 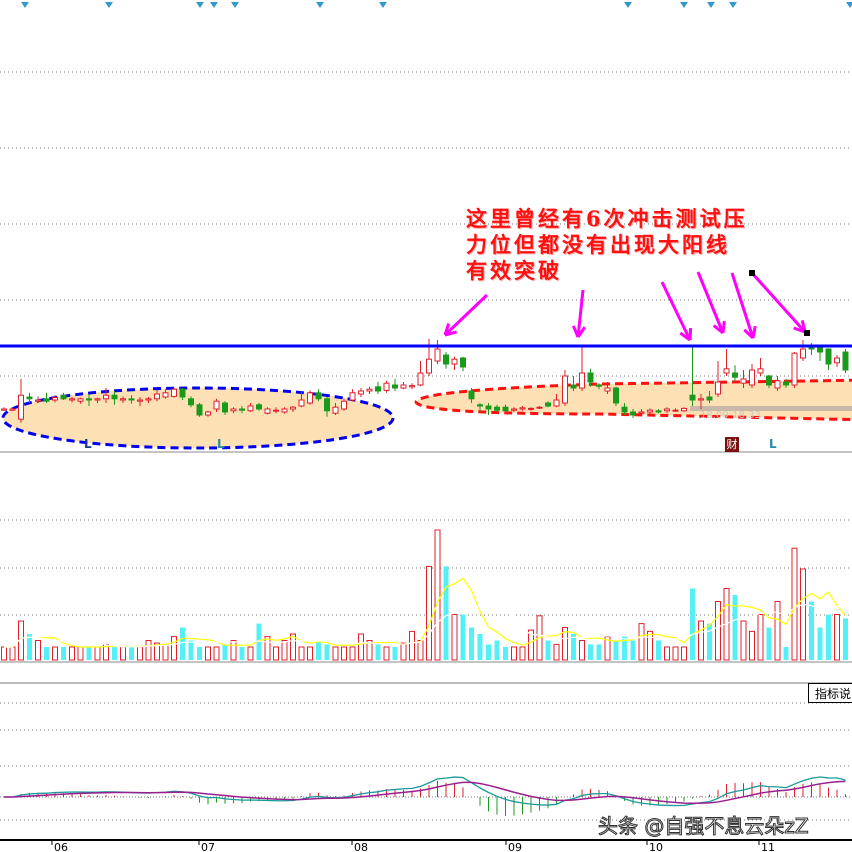 What do you see at coordinates (690, 334) in the screenshot?
I see `arrow-head-icon` at bounding box center [690, 334].